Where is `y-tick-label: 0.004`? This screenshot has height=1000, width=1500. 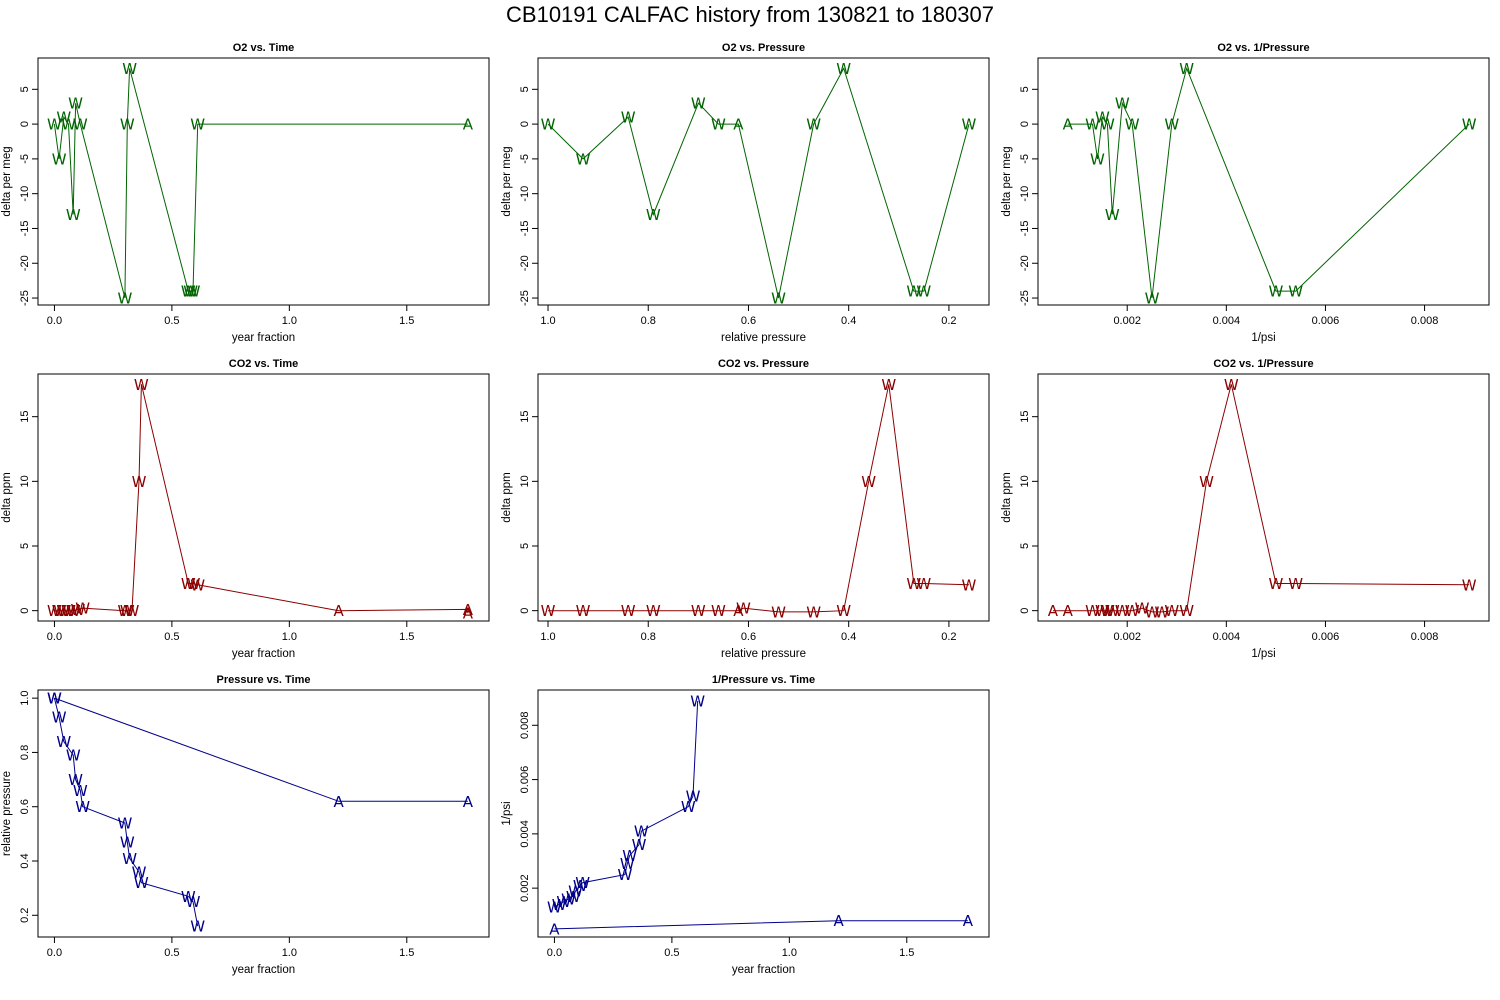 y-tick-label: 0.004 is located at coordinates (525, 834).